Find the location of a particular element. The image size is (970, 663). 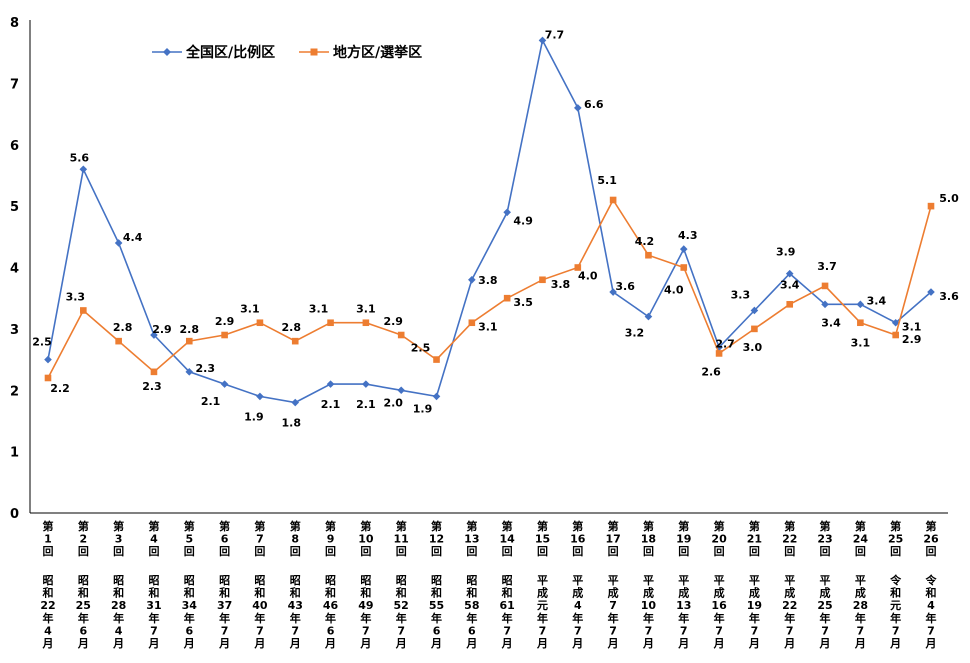

x-tick-text: 20 is located at coordinates (719, 539).